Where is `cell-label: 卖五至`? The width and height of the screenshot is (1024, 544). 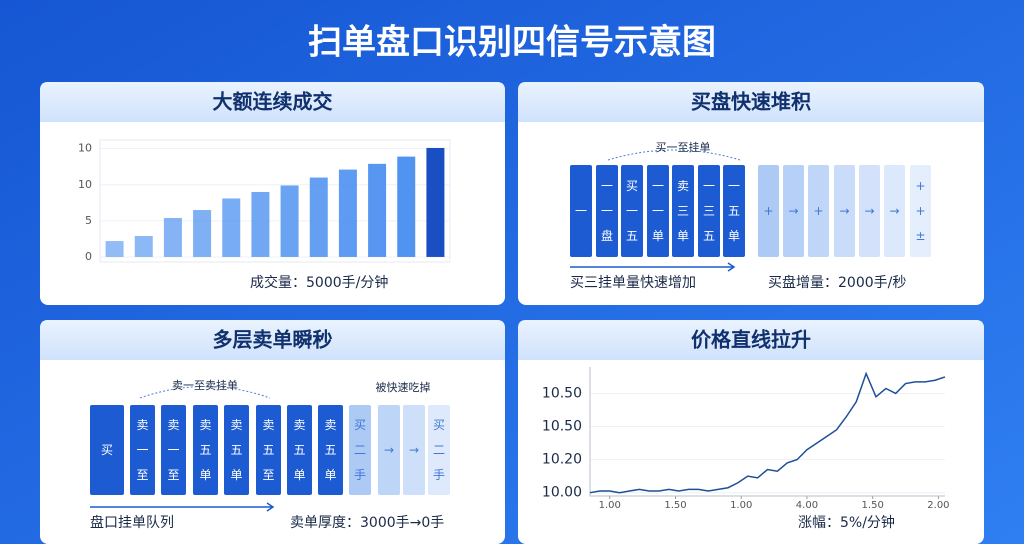
cell-label: 卖五至 is located at coordinates (268, 450).